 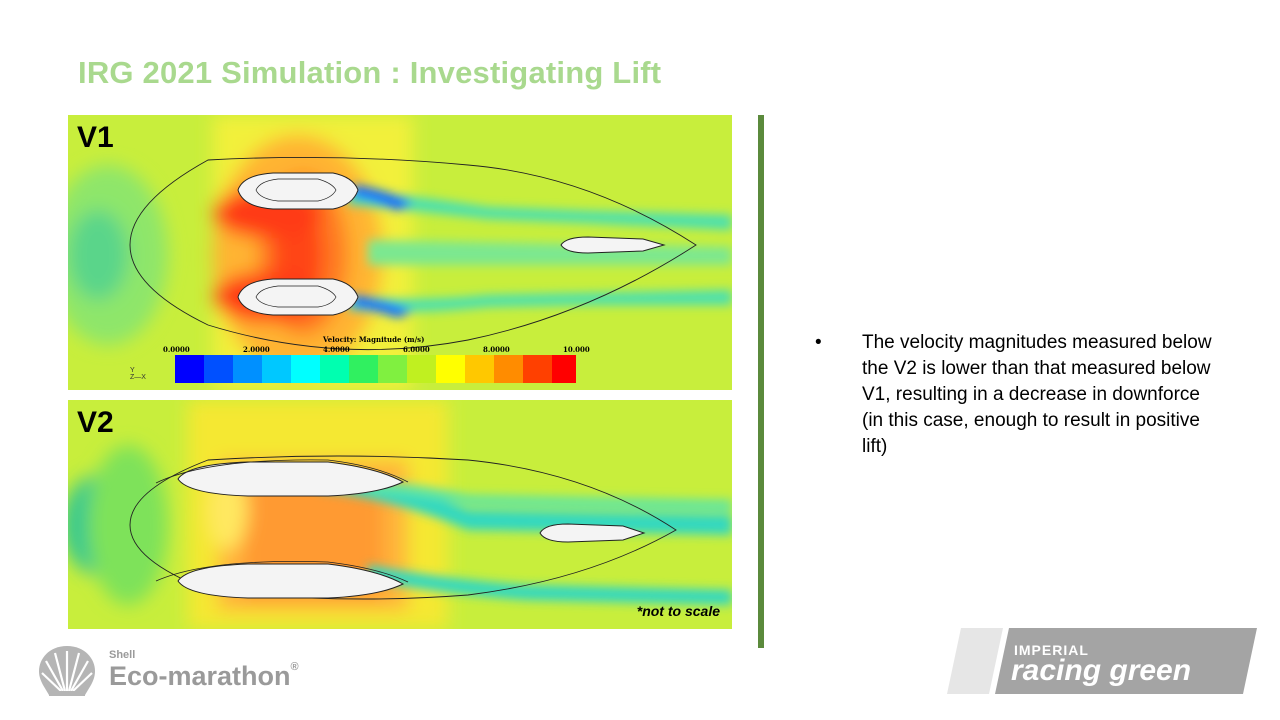 I want to click on legend-tick: 8.0000, so click(x=496, y=349).